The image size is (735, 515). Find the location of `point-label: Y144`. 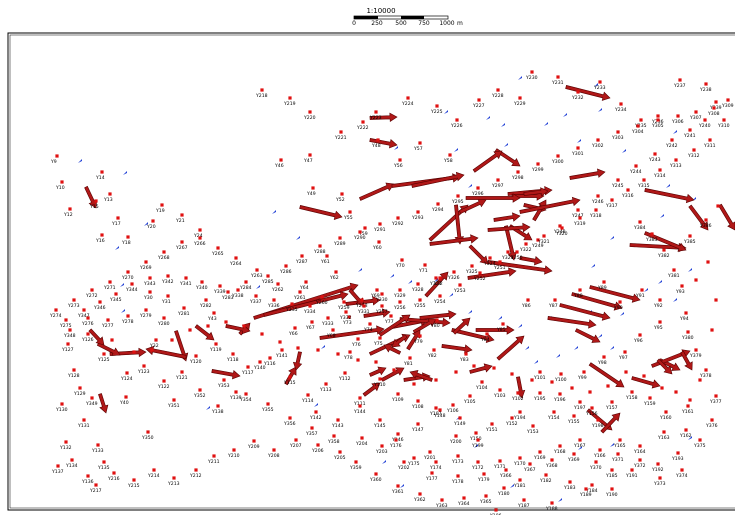

point-label: Y144 is located at coordinates (359, 412).